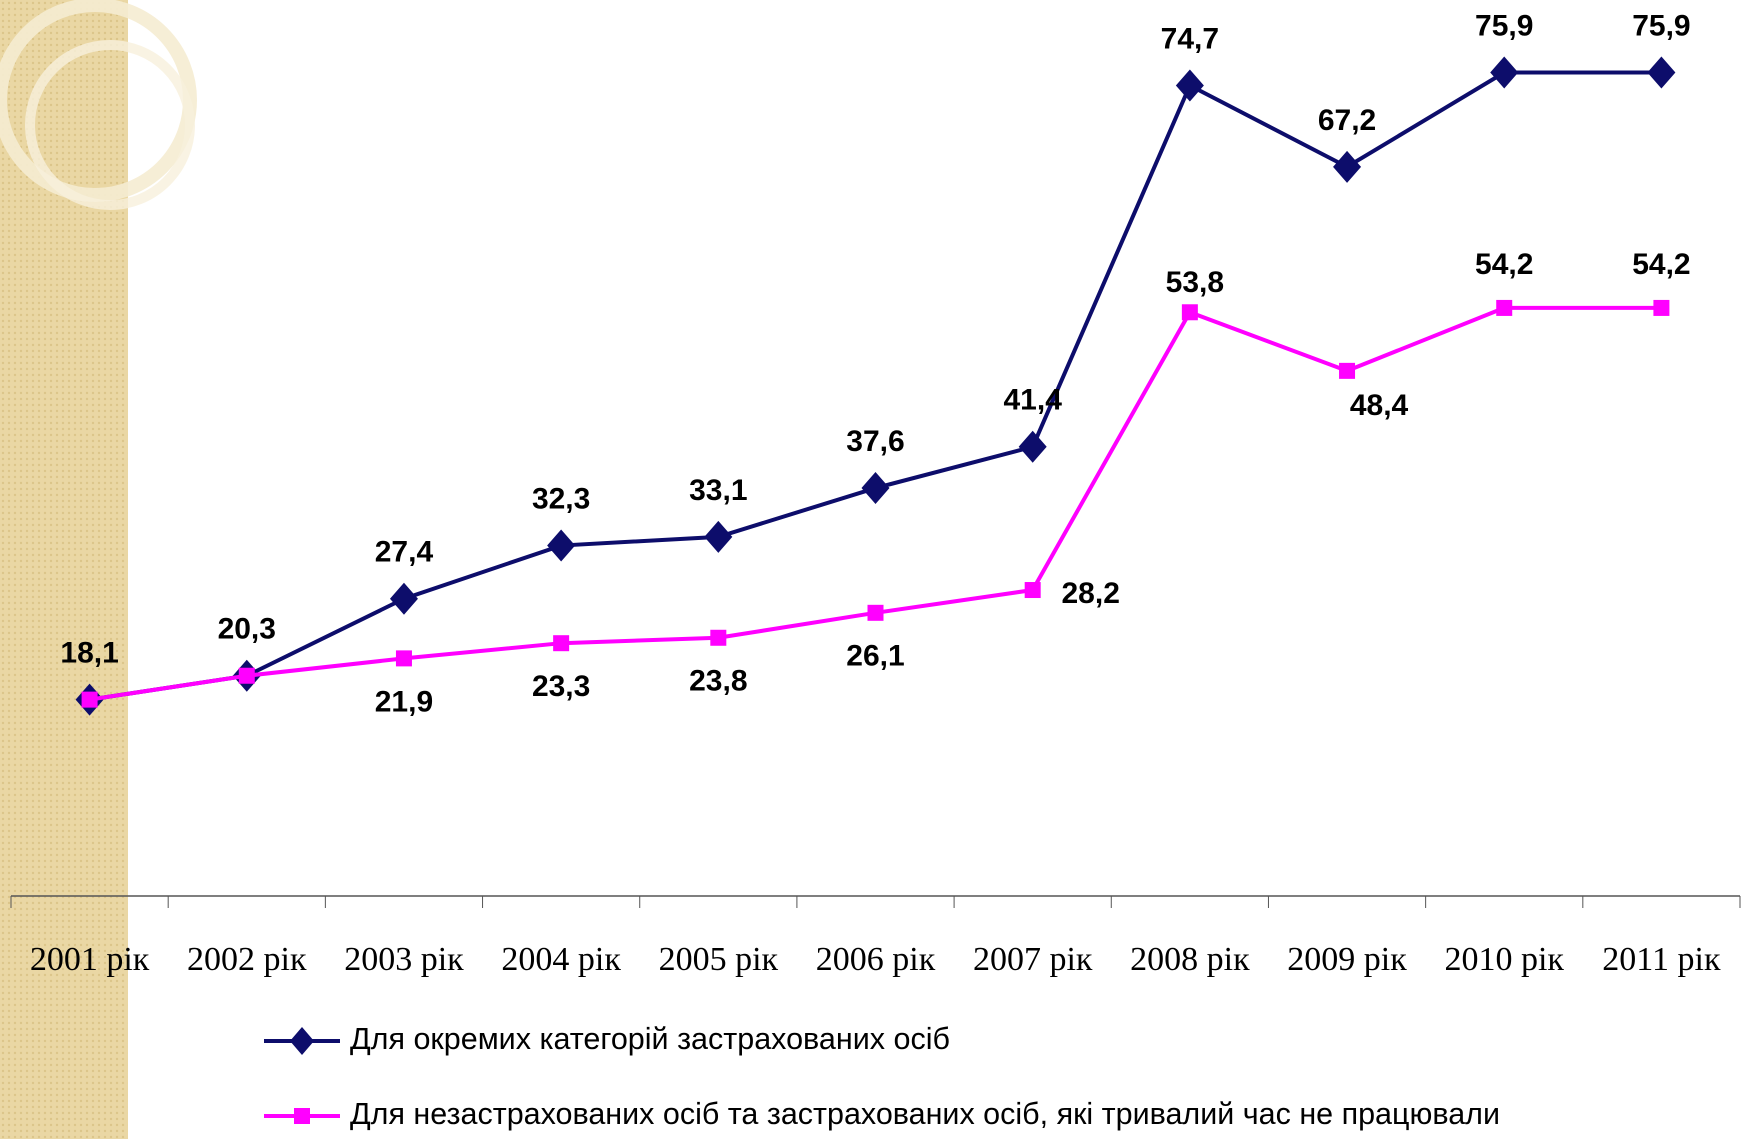 The image size is (1743, 1139). I want to click on x-tick-label: 2005 рік, so click(719, 959).